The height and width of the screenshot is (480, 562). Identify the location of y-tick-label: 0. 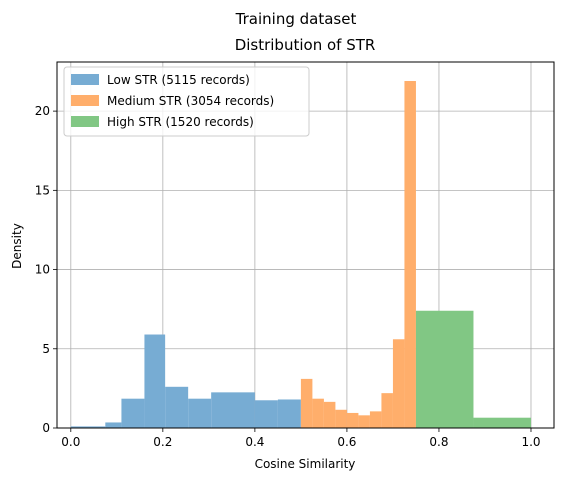
(46, 428).